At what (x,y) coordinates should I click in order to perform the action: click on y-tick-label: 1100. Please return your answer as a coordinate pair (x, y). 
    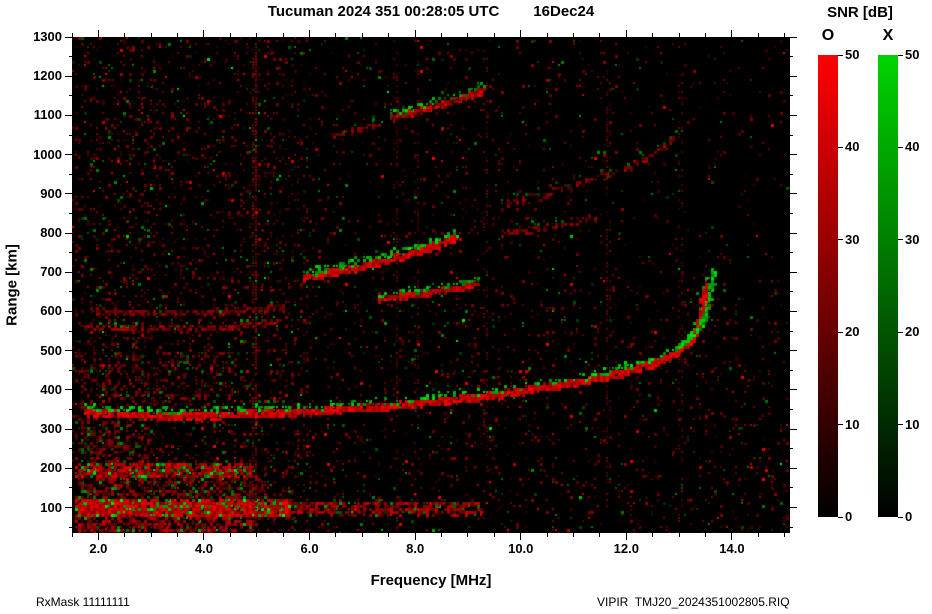
    Looking at the image, I should click on (47, 115).